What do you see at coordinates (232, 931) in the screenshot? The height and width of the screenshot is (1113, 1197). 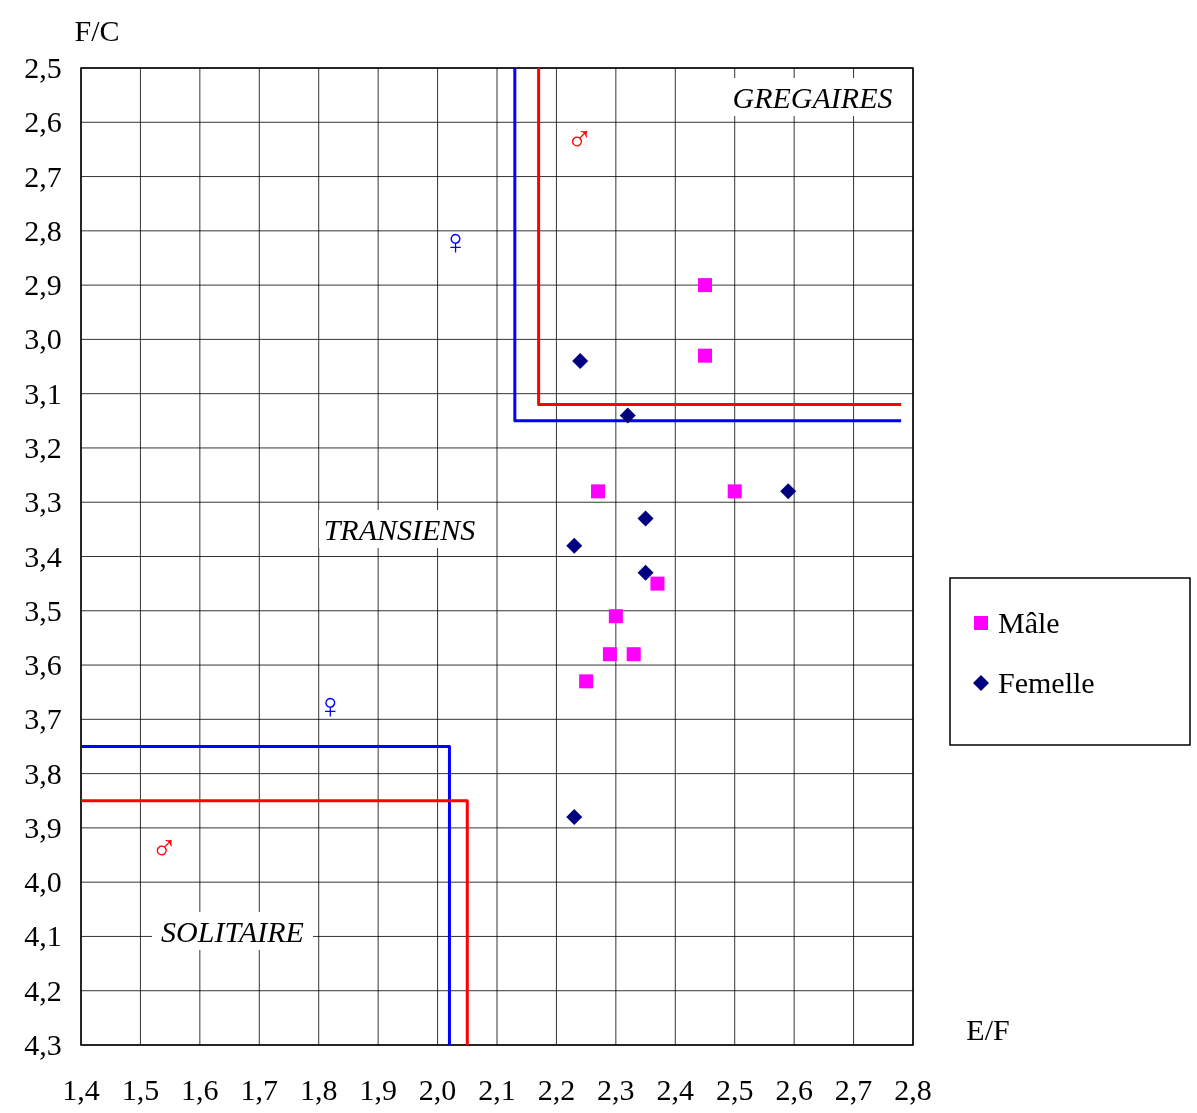 I see `annotation: SOLITAIRE` at bounding box center [232, 931].